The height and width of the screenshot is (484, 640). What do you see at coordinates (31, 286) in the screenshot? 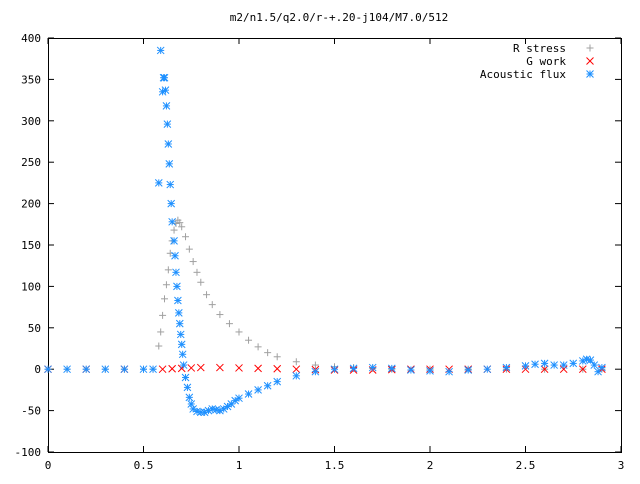
I see `y-tick-label: 100` at bounding box center [31, 286].